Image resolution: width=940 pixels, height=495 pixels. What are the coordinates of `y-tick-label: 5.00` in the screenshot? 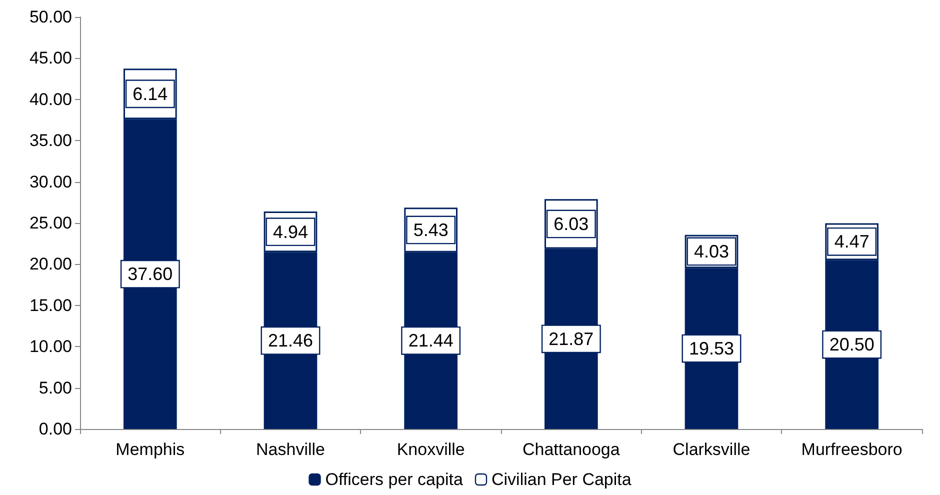 It's located at (55, 388).